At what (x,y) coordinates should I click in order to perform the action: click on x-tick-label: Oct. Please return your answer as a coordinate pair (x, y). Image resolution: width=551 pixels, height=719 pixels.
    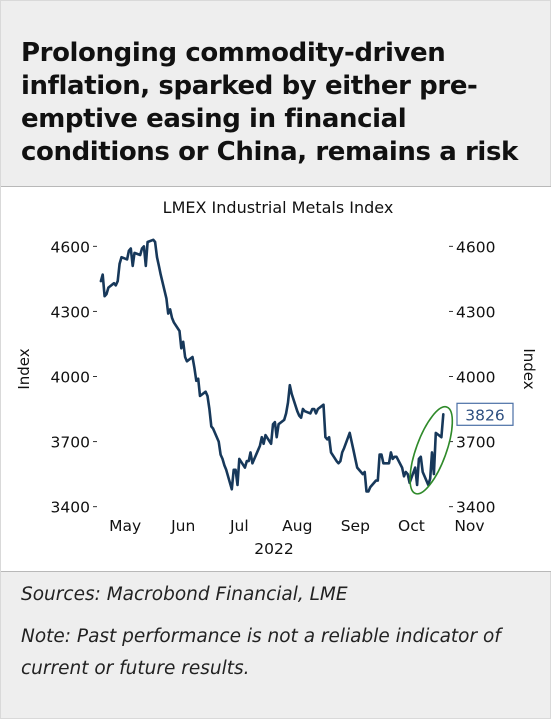
    Looking at the image, I should click on (411, 526).